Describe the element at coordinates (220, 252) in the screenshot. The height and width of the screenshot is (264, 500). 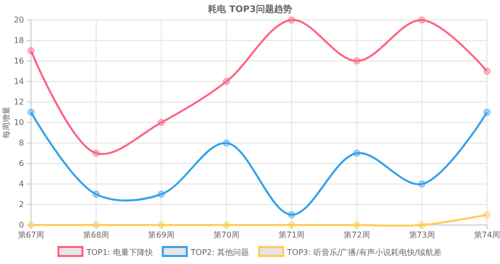
I see `legend-label: TOP2: 其他问题` at that location.